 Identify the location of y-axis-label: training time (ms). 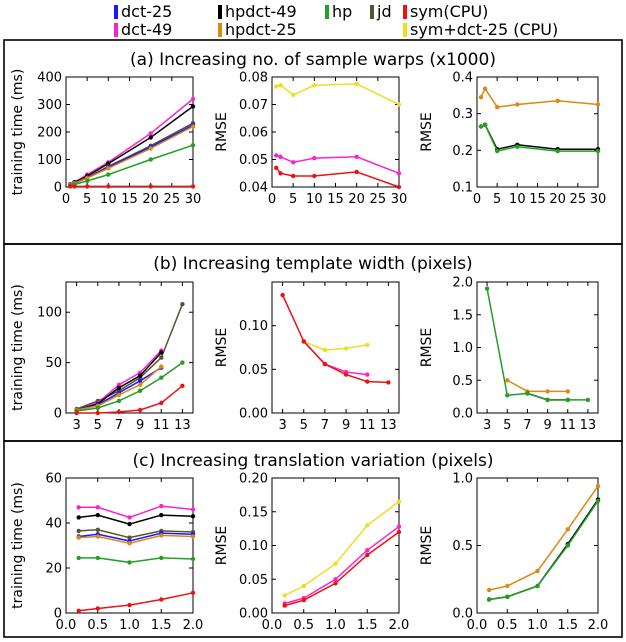
(18, 132).